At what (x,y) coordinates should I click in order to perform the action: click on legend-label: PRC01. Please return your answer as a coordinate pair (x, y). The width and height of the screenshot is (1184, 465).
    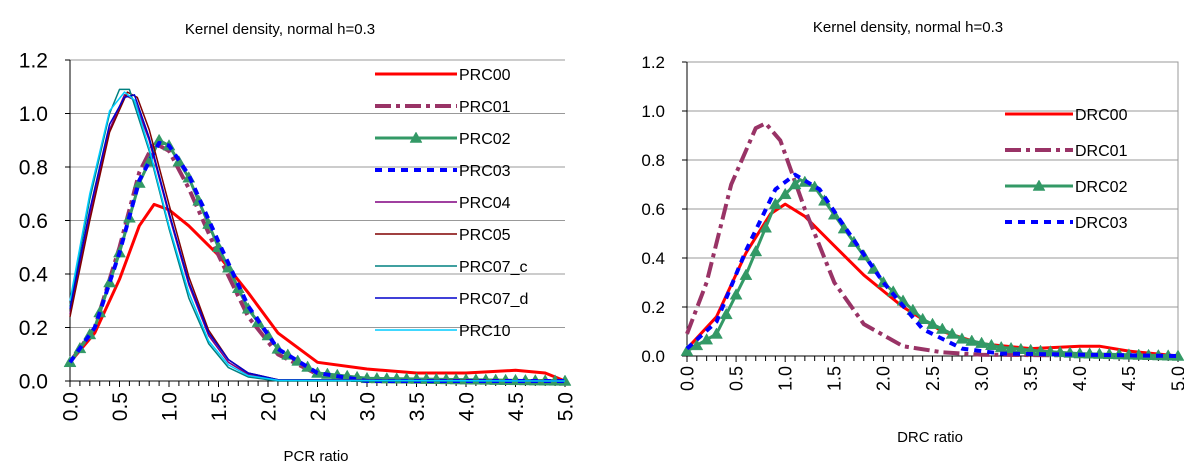
    Looking at the image, I should click on (485, 107).